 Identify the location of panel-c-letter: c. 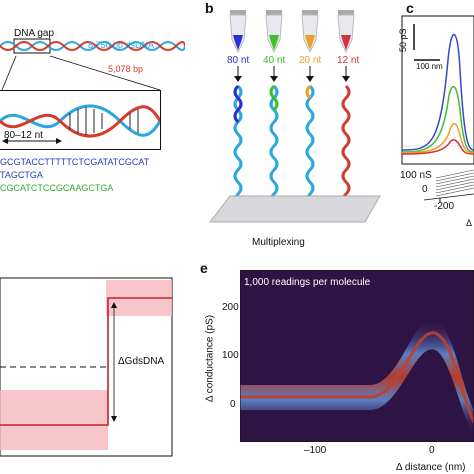
(410, 8).